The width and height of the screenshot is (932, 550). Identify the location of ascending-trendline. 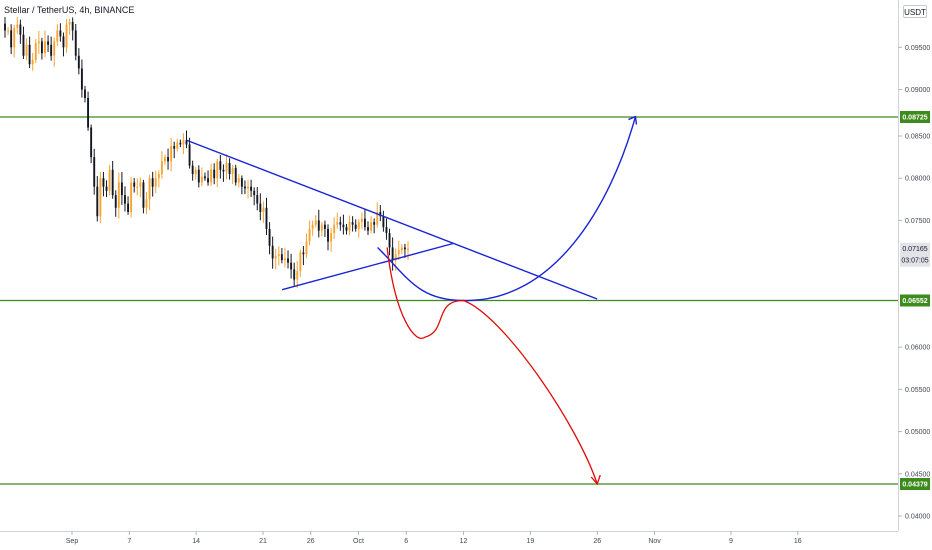
(368, 266).